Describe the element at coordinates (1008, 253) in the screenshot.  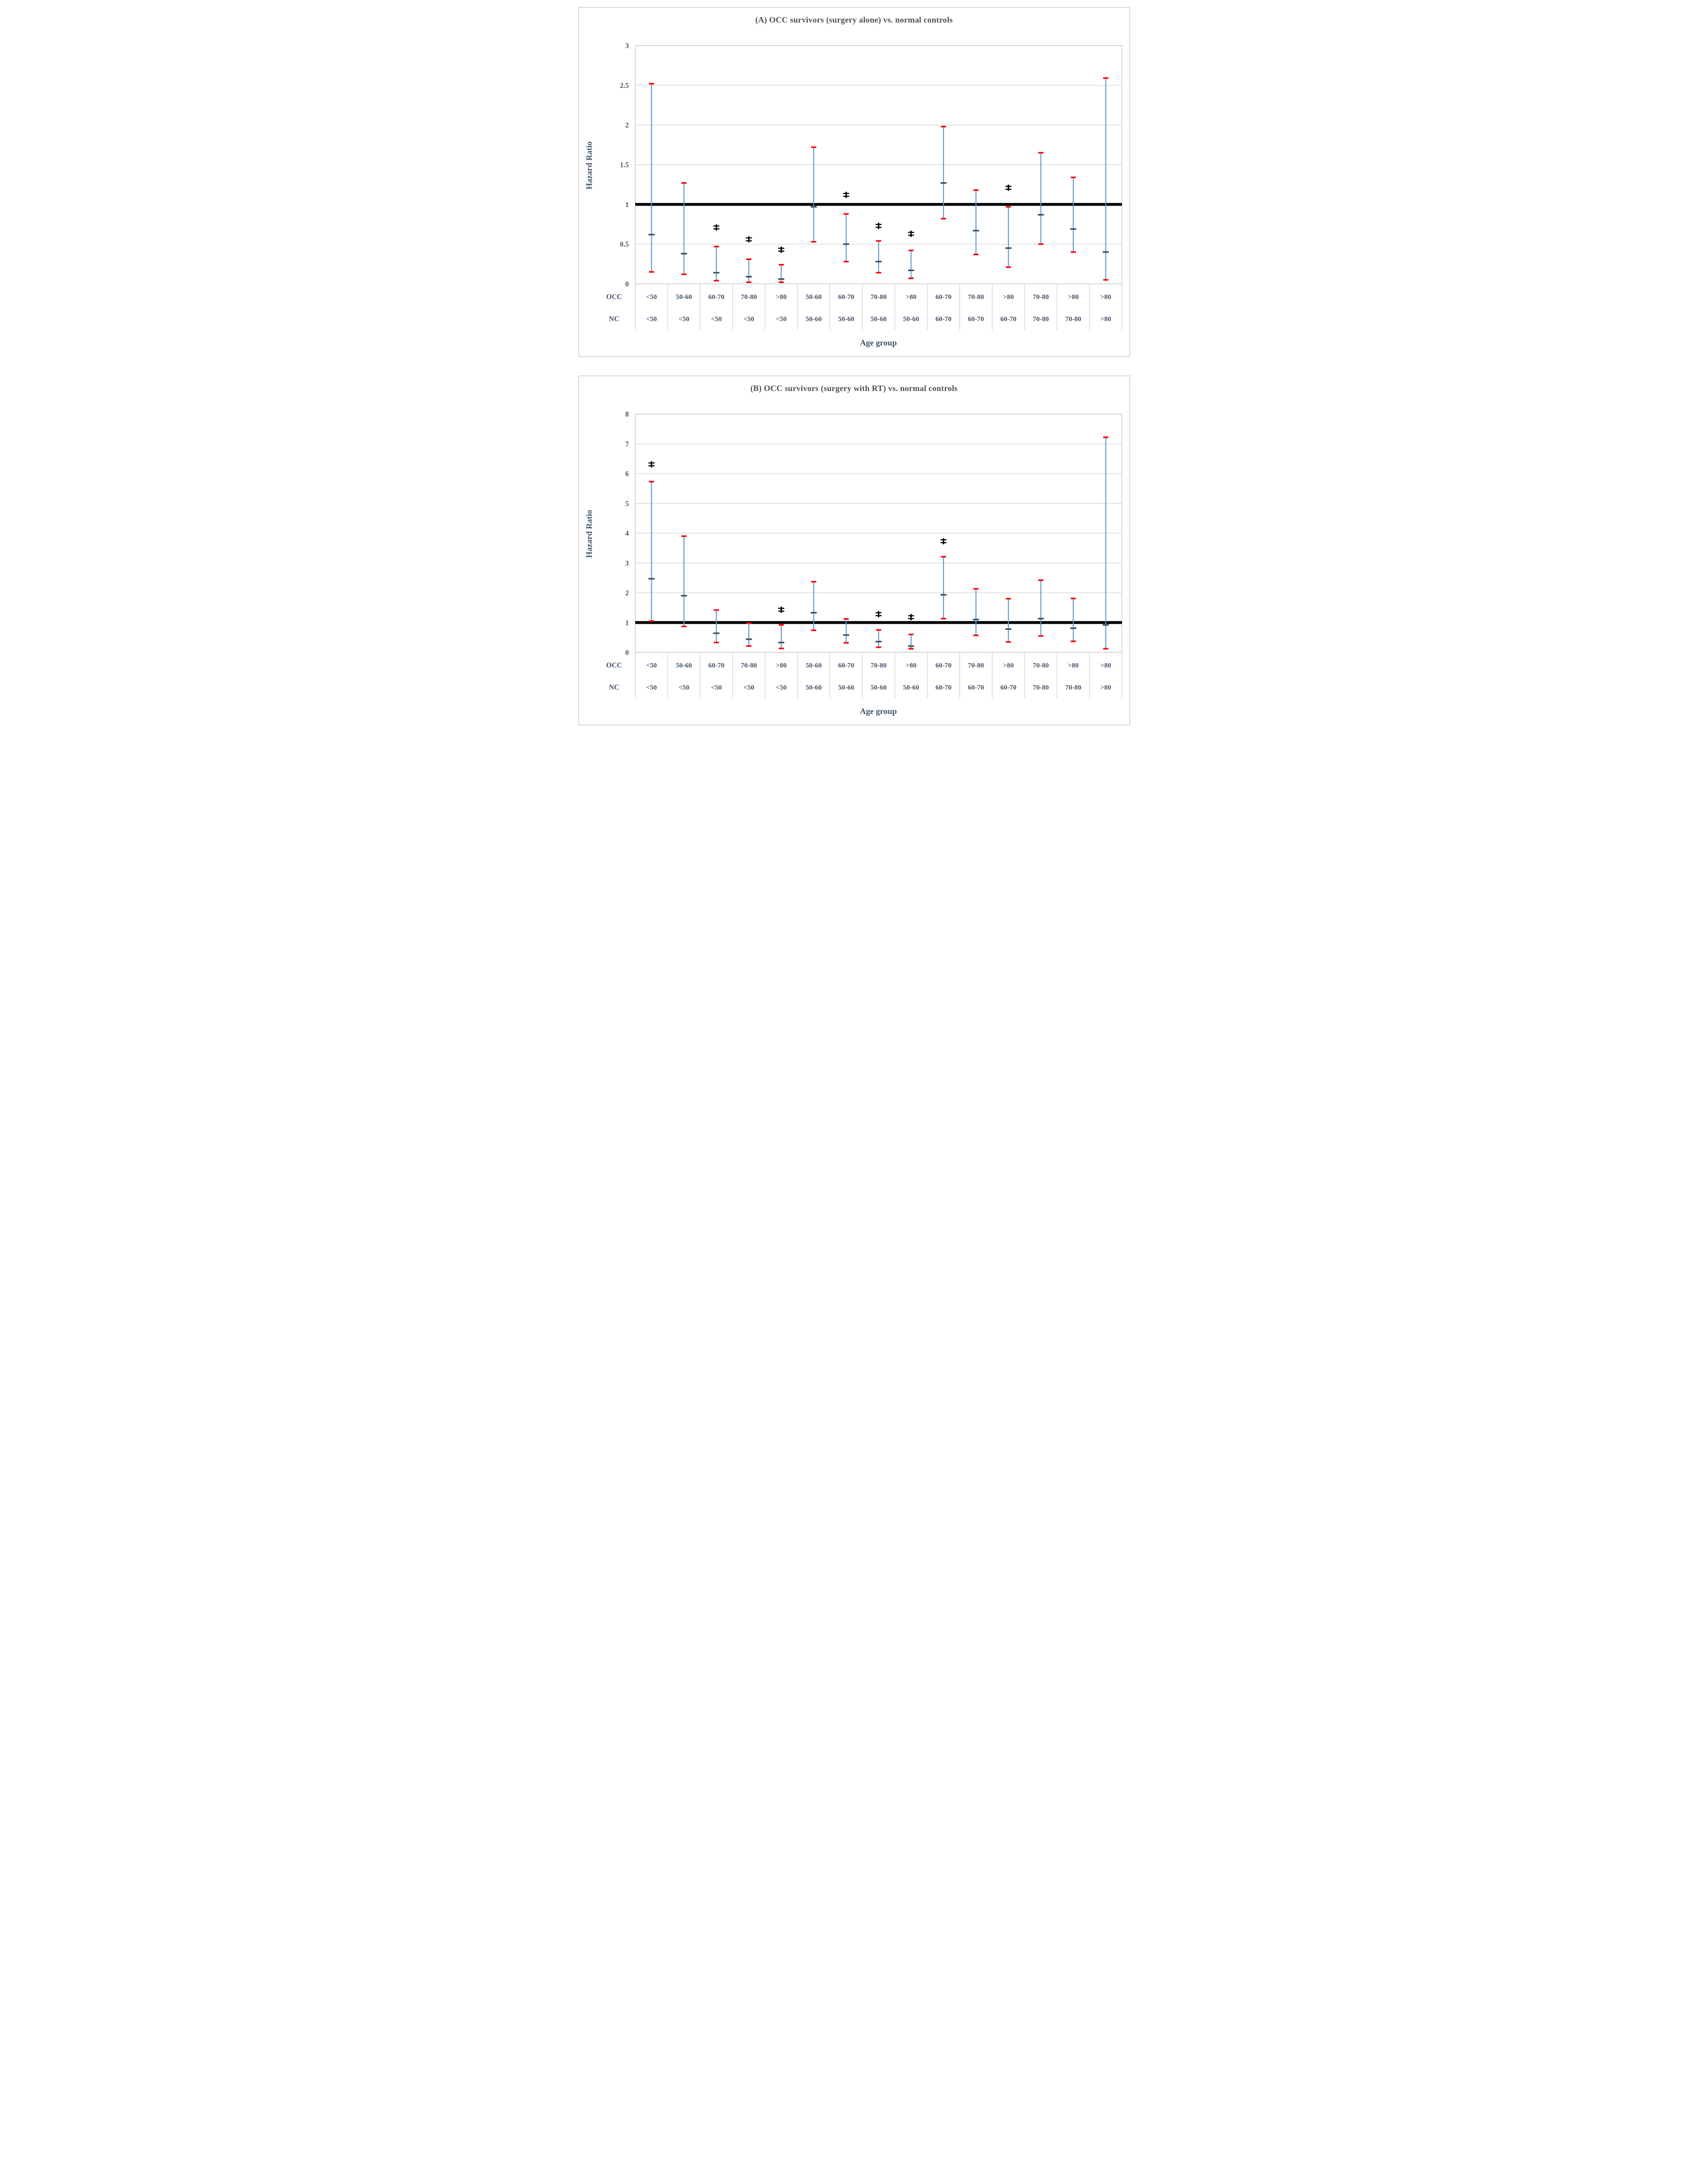
I see `hazard-ratio-series: >80 60-70` at that location.